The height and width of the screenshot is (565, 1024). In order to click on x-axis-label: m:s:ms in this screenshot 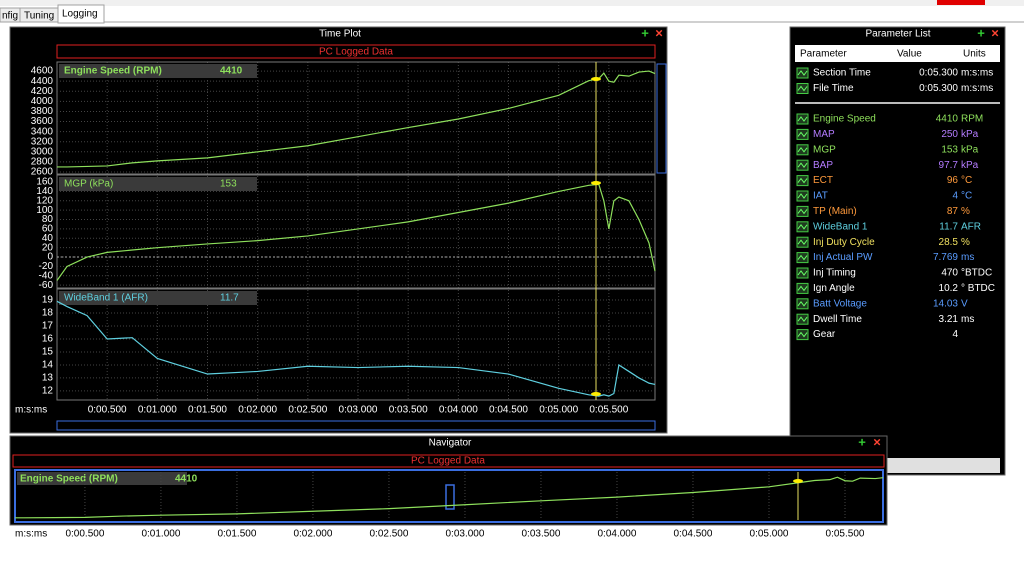, I will do `click(31, 534)`.